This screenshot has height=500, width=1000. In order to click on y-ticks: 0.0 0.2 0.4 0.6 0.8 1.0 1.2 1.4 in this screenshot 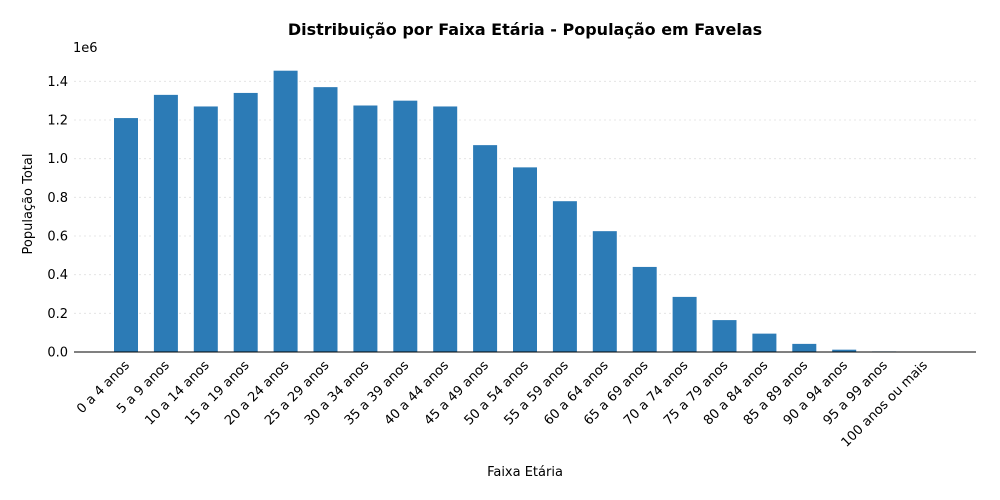, I will do `click(57, 218)`.